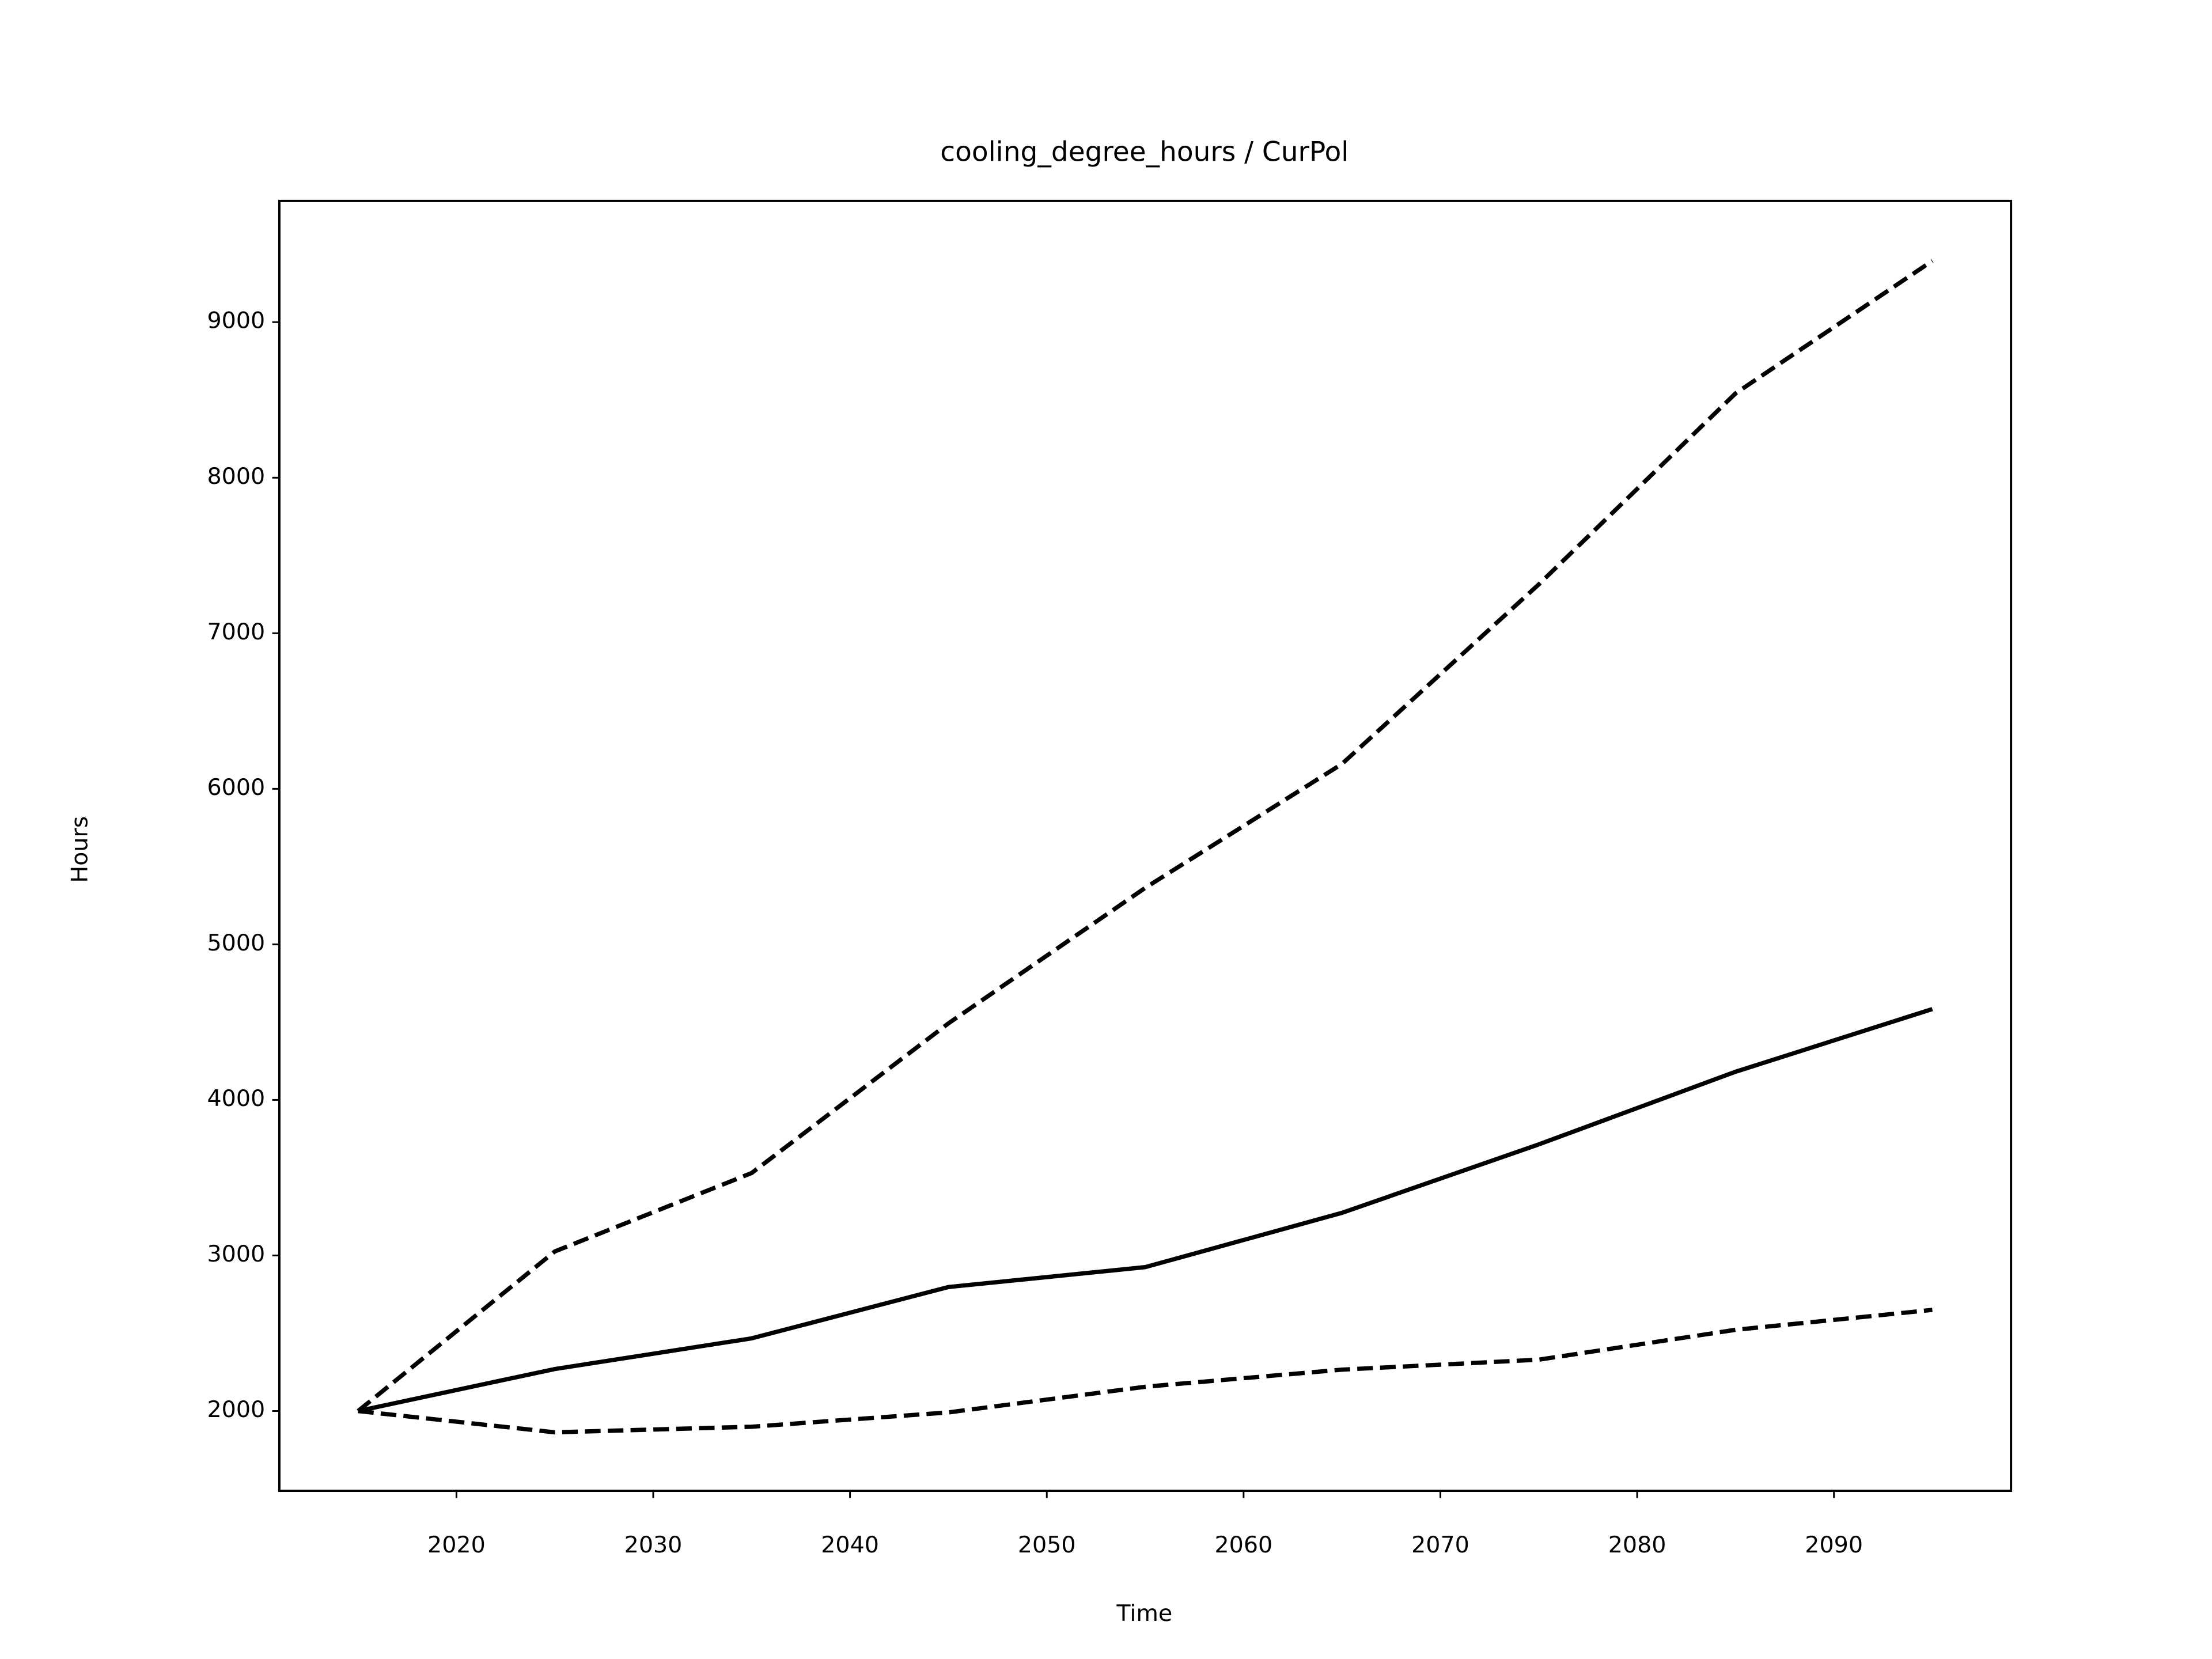 The width and height of the screenshot is (2212, 1659). What do you see at coordinates (1047, 1545) in the screenshot?
I see `x-tick-label: 2050` at bounding box center [1047, 1545].